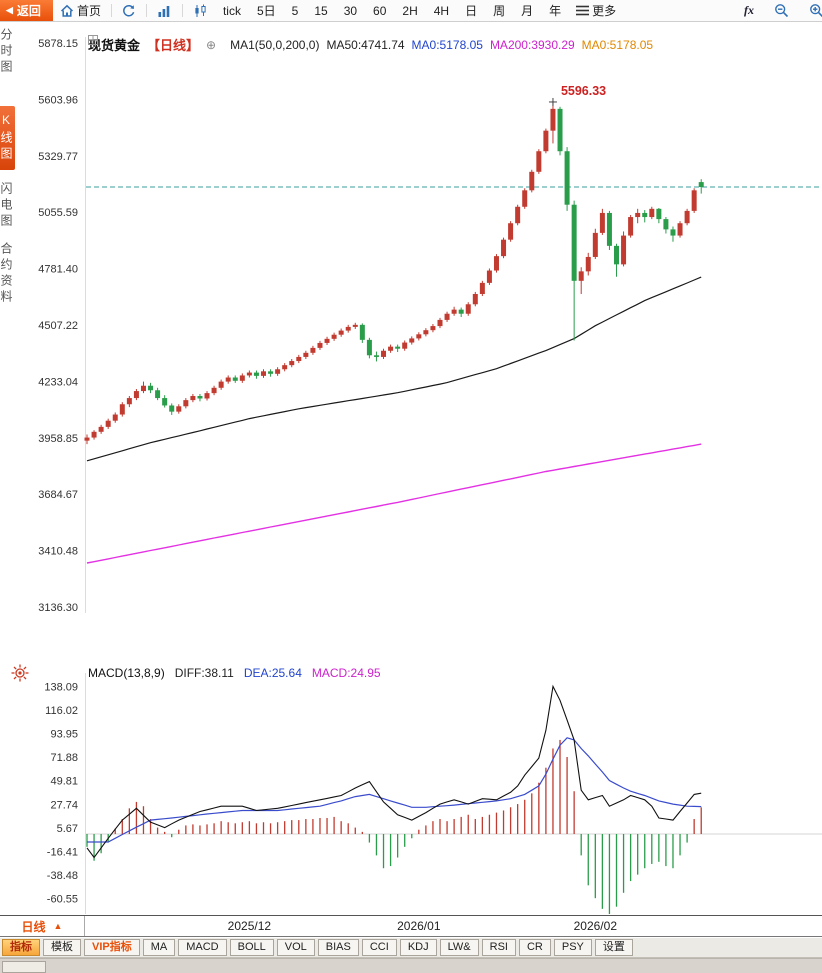  I want to click on period-button-60: 60, so click(380, 10).